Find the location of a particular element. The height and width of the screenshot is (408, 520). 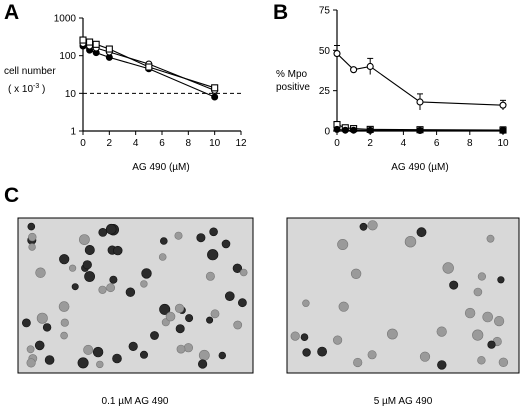

chart-b-x-tick-label: 6 is located at coordinates (437, 143).